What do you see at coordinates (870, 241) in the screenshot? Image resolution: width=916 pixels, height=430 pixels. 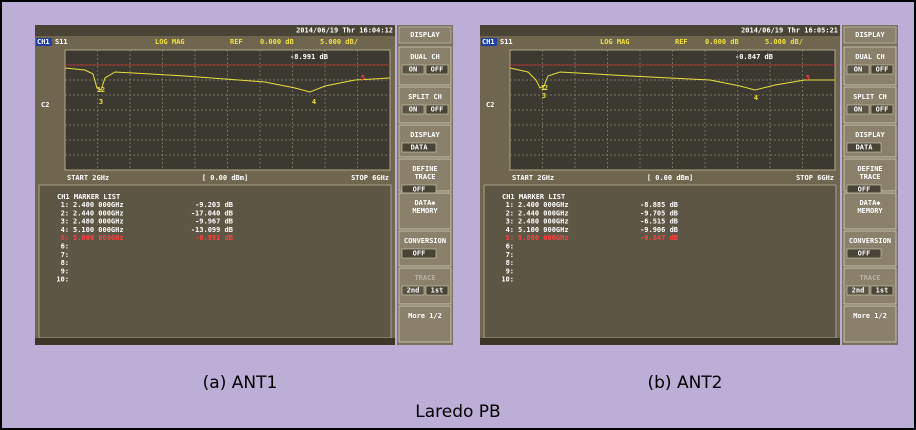 I see `softkey-label: CONVERSION` at bounding box center [870, 241].